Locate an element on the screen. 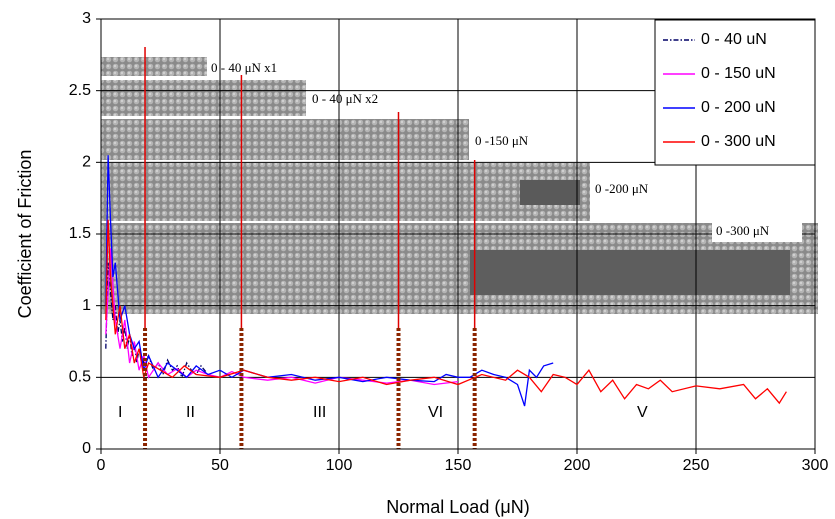 This screenshot has height=519, width=835. y-tick-label: 3 is located at coordinates (86, 18).